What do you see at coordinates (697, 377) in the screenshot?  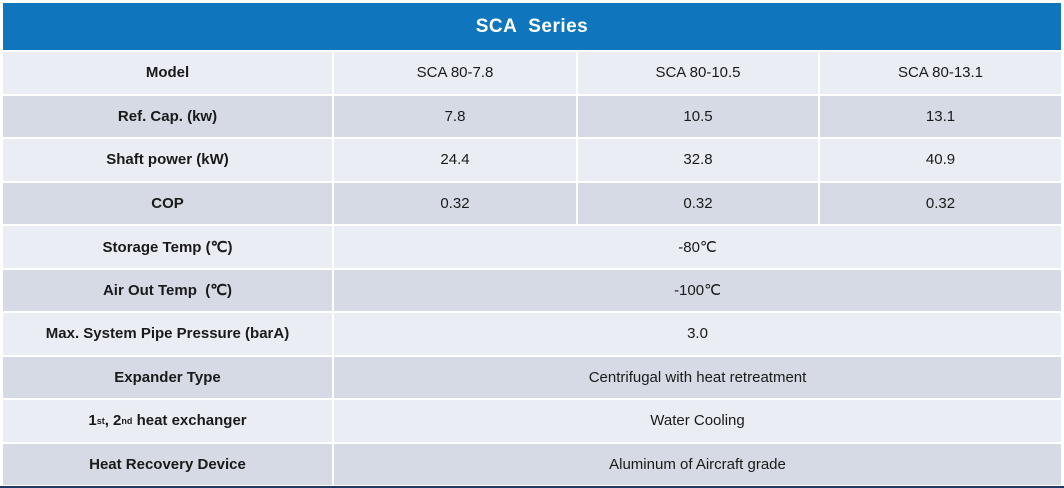 I see `expander-type-value-cell: Centrifugal with heat retreatment` at bounding box center [697, 377].